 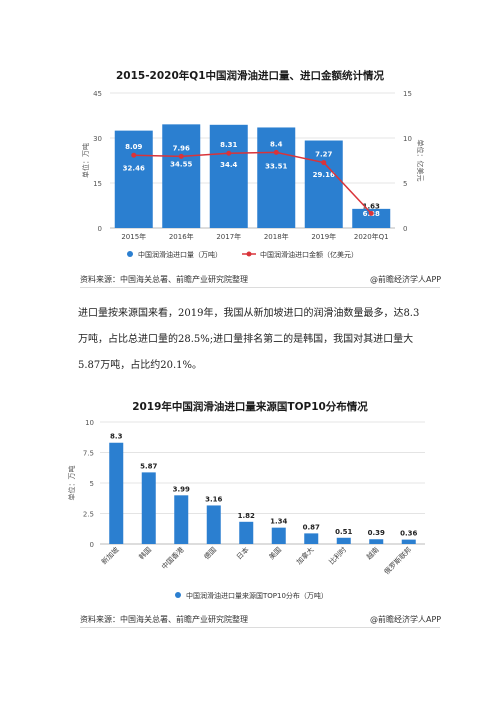 What do you see at coordinates (109, 555) in the screenshot?
I see `chart2-xtick: 新加坡` at bounding box center [109, 555].